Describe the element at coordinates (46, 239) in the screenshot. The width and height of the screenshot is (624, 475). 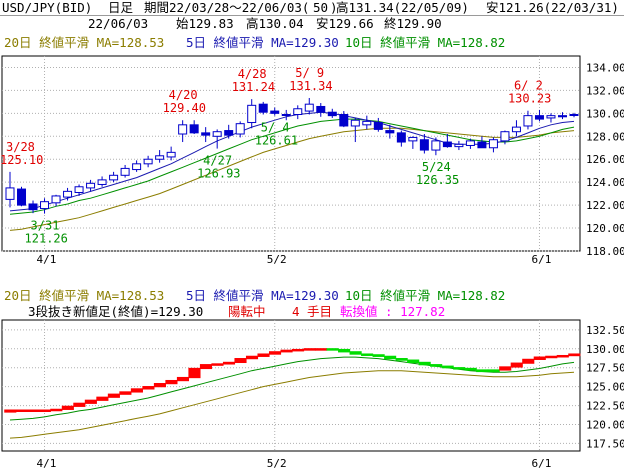
I see `annotation-low-value: 121.26` at that location.